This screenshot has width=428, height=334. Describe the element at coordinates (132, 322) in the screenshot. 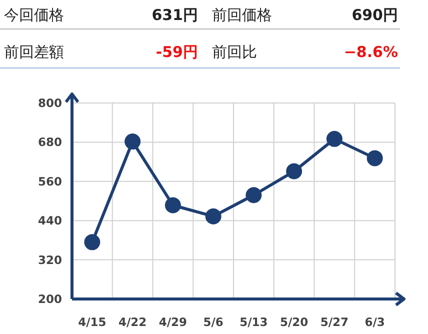

I see `x-tick-label: 4/22` at that location.